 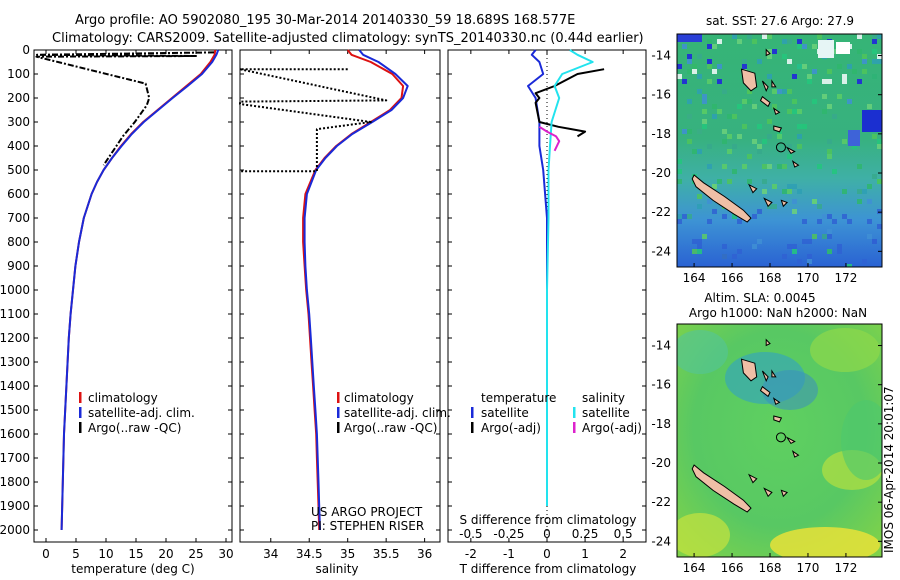 I want to click on map-y-tick-label: -20, so click(x=661, y=463).